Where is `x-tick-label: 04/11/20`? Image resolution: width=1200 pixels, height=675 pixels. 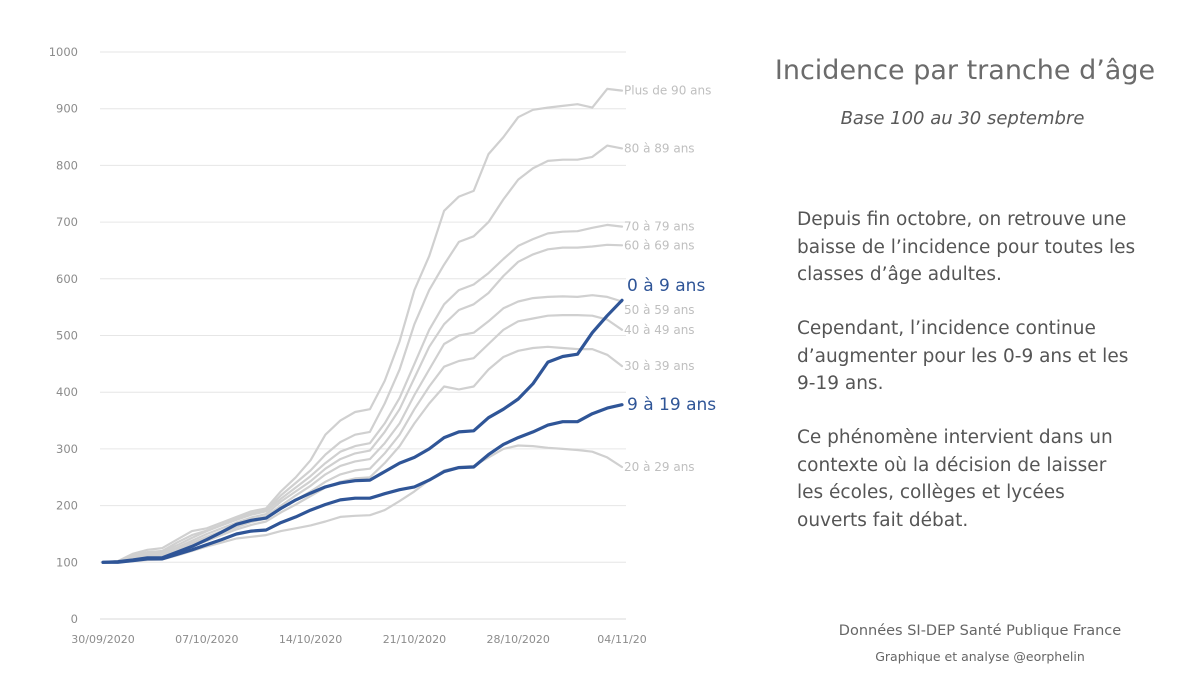
x-tick-label: 04/11/20 is located at coordinates (621, 639).